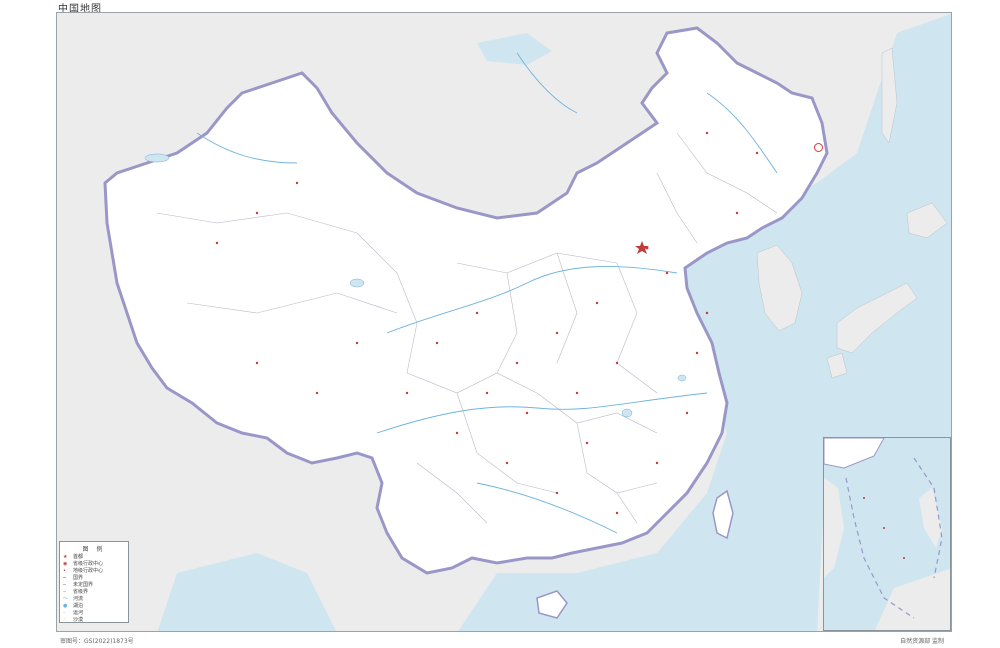 This screenshot has width=1000, height=648. Describe the element at coordinates (357, 283) in the screenshot. I see `qinghai-lake` at that location.